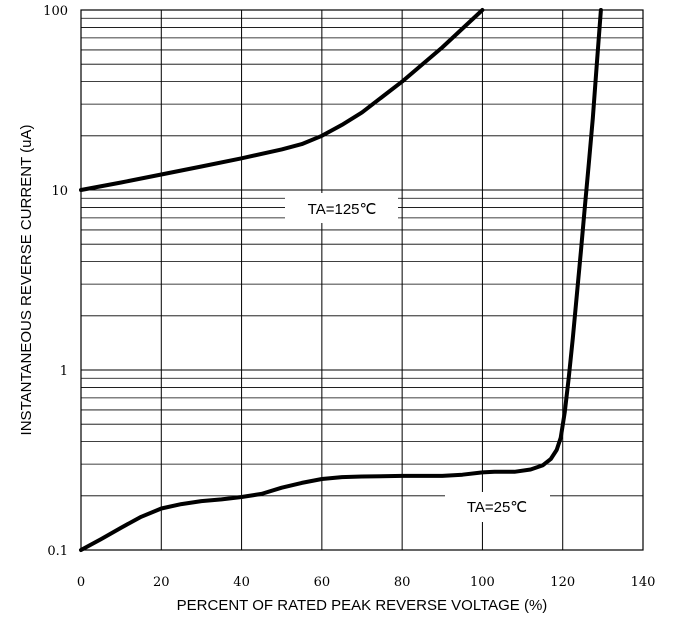 The image size is (673, 625). I want to click on y-tick-labels: 0.1 1 10 100, so click(55, 281).